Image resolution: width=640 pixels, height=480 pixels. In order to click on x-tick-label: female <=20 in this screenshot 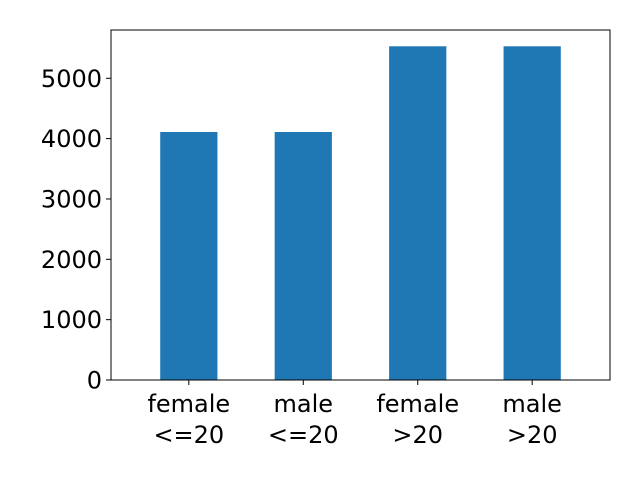, I will do `click(188, 419)`.